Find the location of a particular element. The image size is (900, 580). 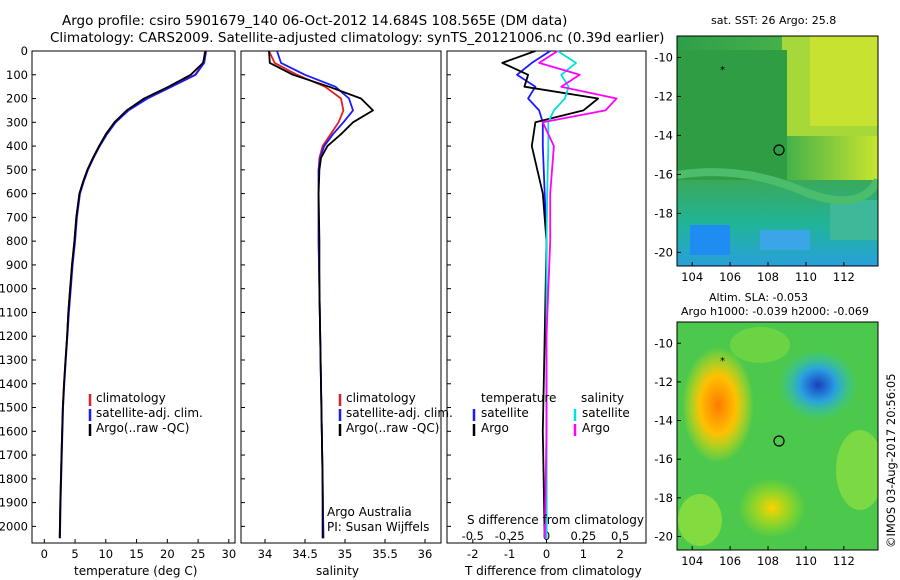

depth-tick-label: 100 is located at coordinates (17, 75).